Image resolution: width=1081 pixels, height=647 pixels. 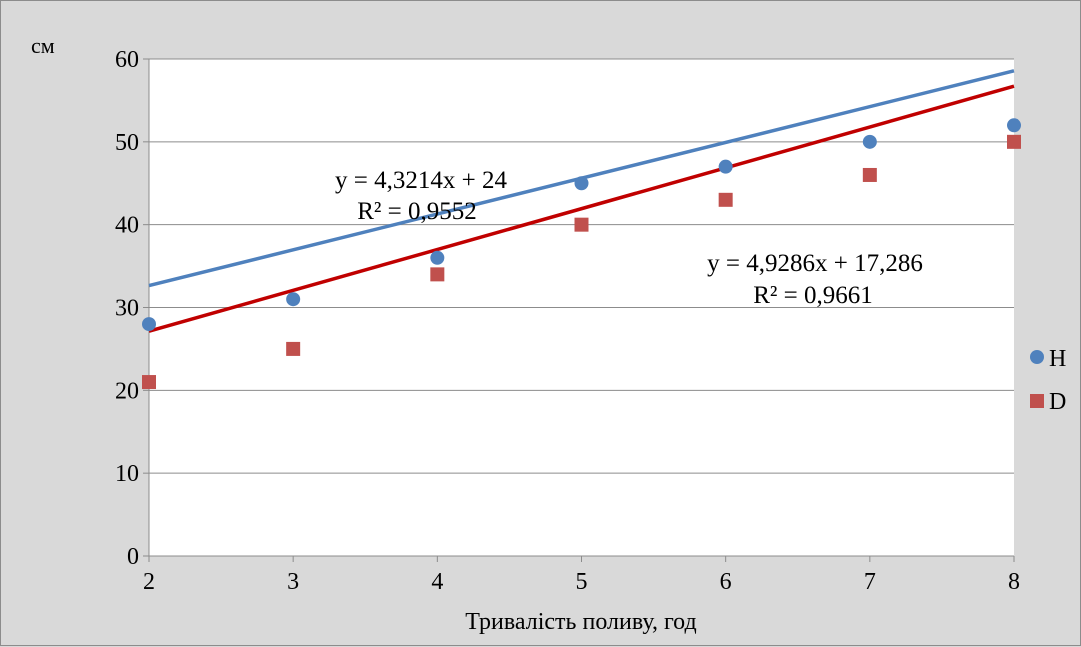 I want to click on x-tick-label: 2, so click(x=149, y=582).